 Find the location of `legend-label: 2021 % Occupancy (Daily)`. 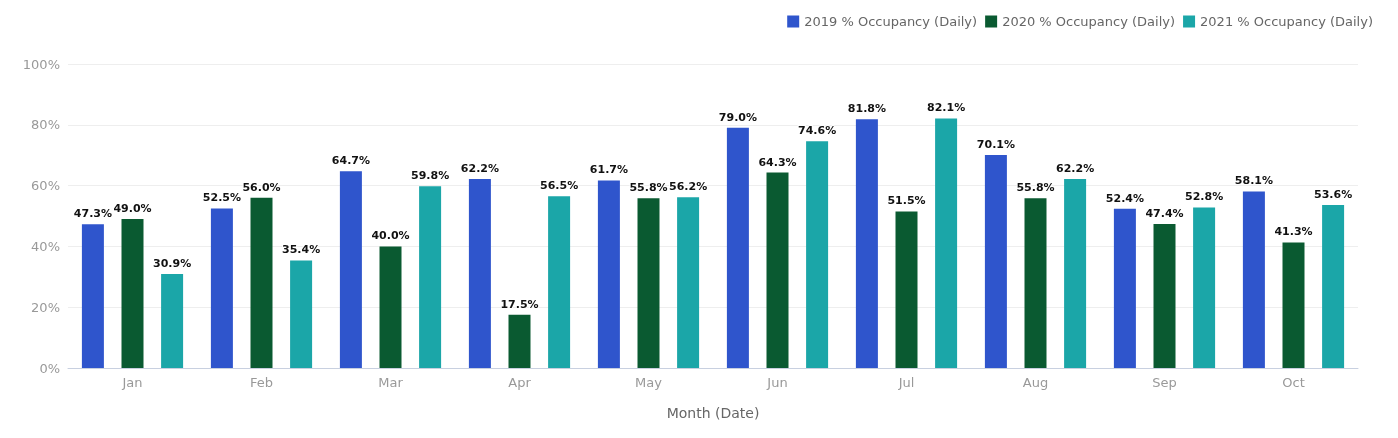

legend-label: 2021 % Occupancy (Daily) is located at coordinates (1286, 21).